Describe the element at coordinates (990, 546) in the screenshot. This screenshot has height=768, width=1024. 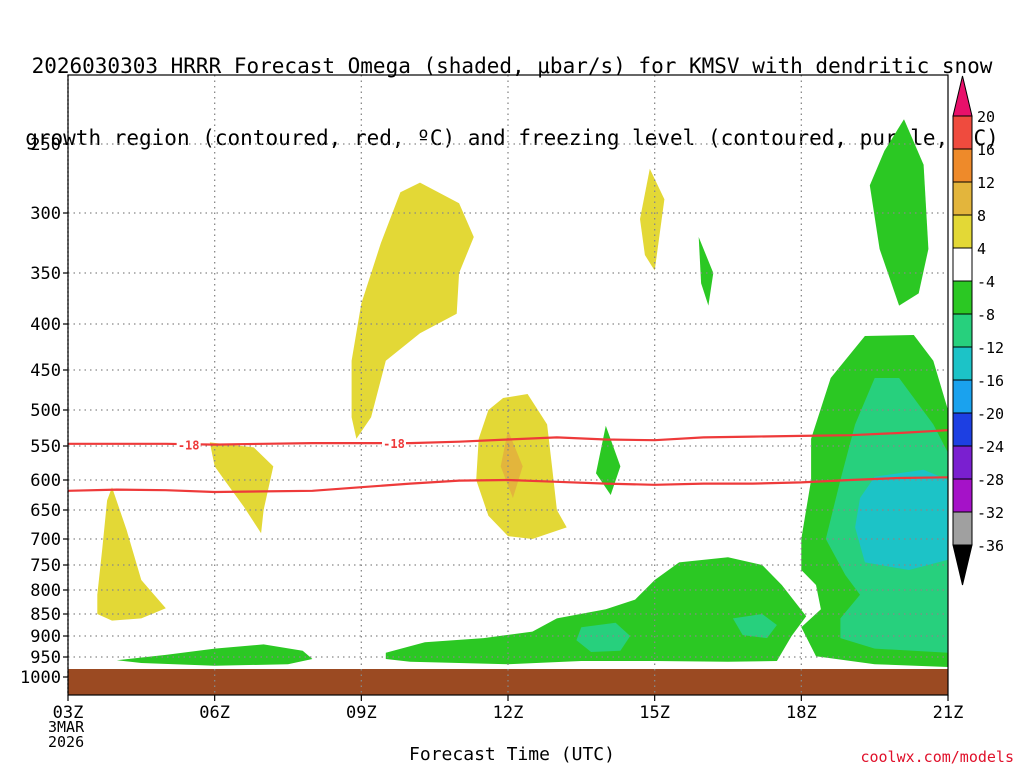
I see `colorbar-label-13: -36` at that location.